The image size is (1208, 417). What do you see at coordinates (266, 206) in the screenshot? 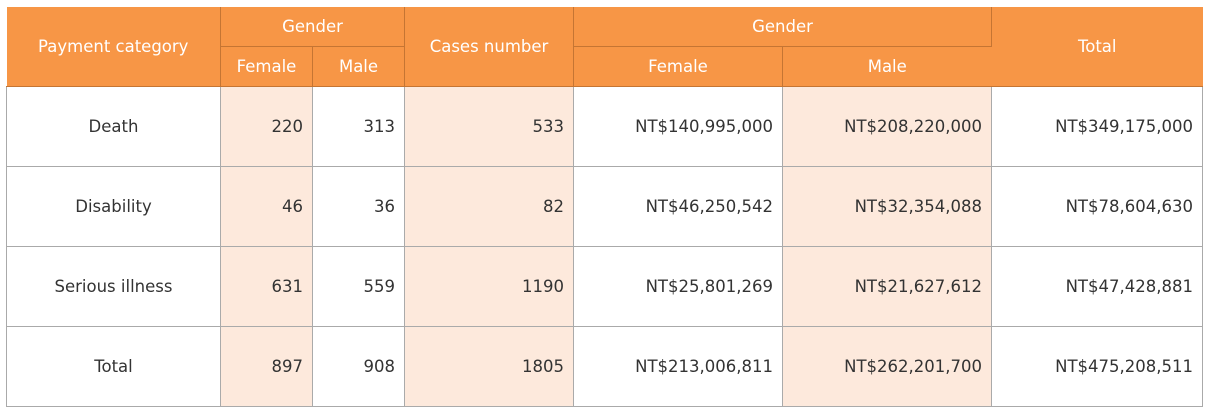
I see `female-count-cell: 46` at bounding box center [266, 206].